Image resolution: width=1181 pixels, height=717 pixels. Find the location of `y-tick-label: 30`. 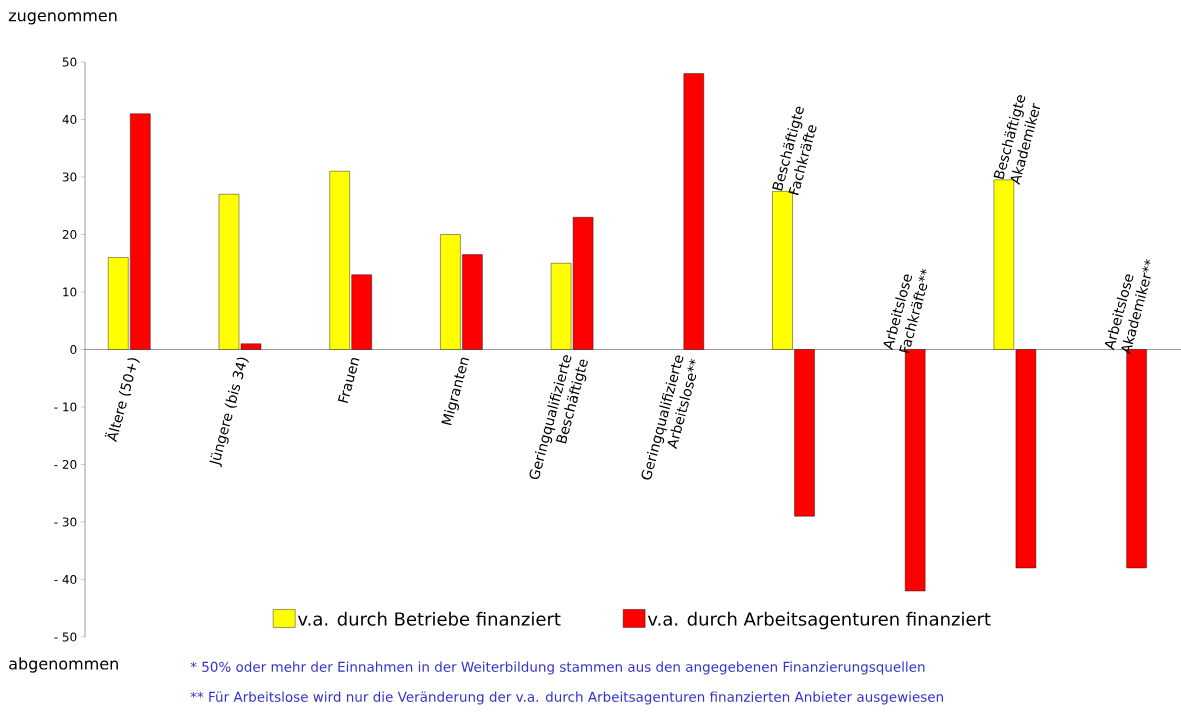

y-tick-label: 30 is located at coordinates (69, 177).